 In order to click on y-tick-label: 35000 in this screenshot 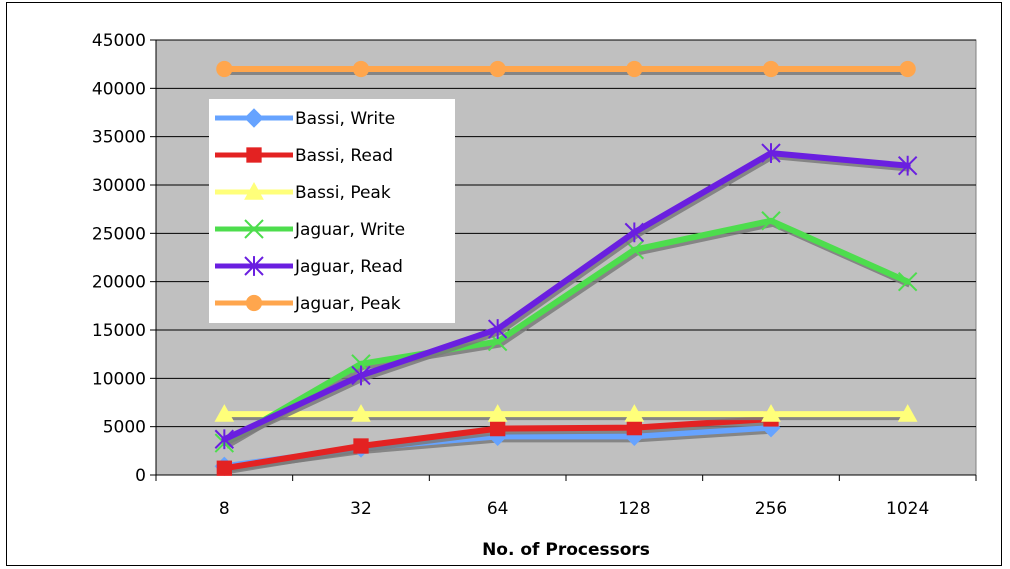, I will do `click(119, 138)`.